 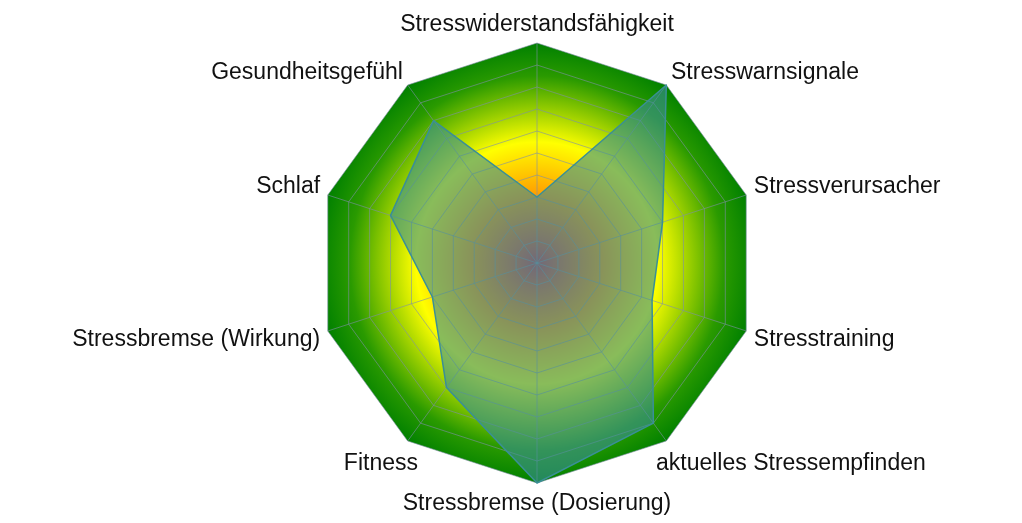 I want to click on spoke-label: Stressbremse (Dosierung), so click(x=537, y=501).